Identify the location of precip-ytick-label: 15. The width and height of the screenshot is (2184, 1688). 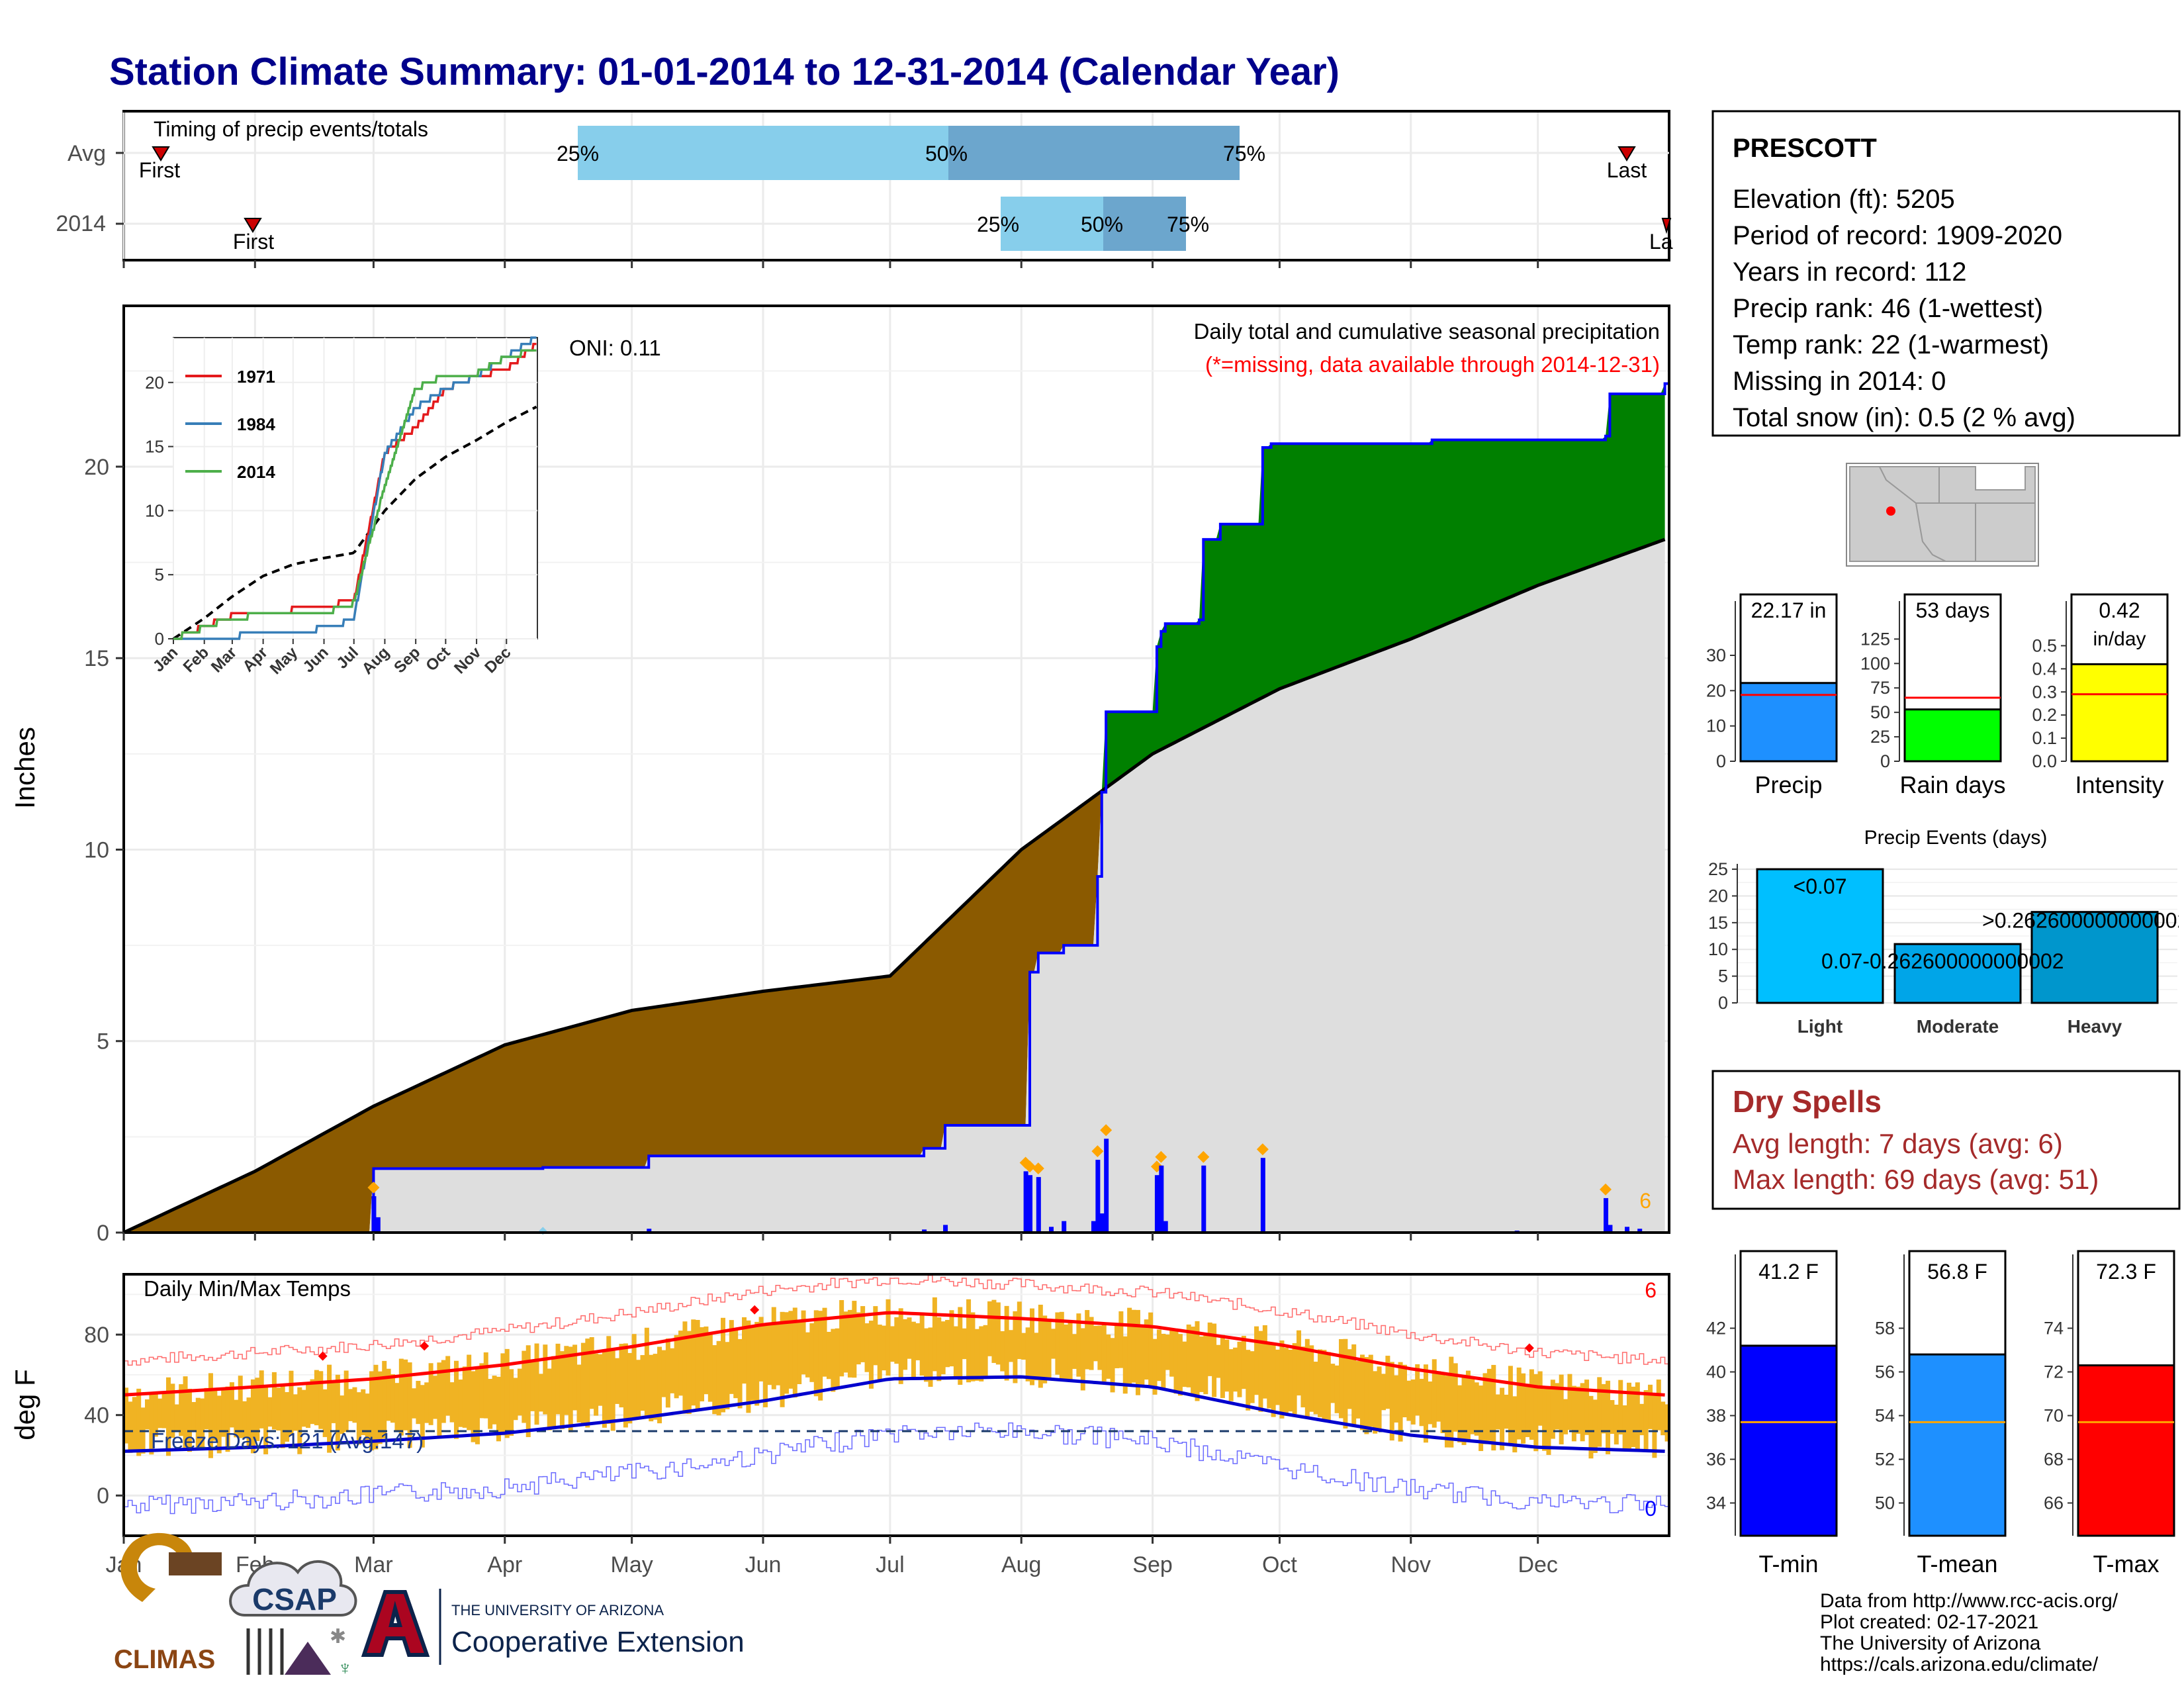
(97, 658).